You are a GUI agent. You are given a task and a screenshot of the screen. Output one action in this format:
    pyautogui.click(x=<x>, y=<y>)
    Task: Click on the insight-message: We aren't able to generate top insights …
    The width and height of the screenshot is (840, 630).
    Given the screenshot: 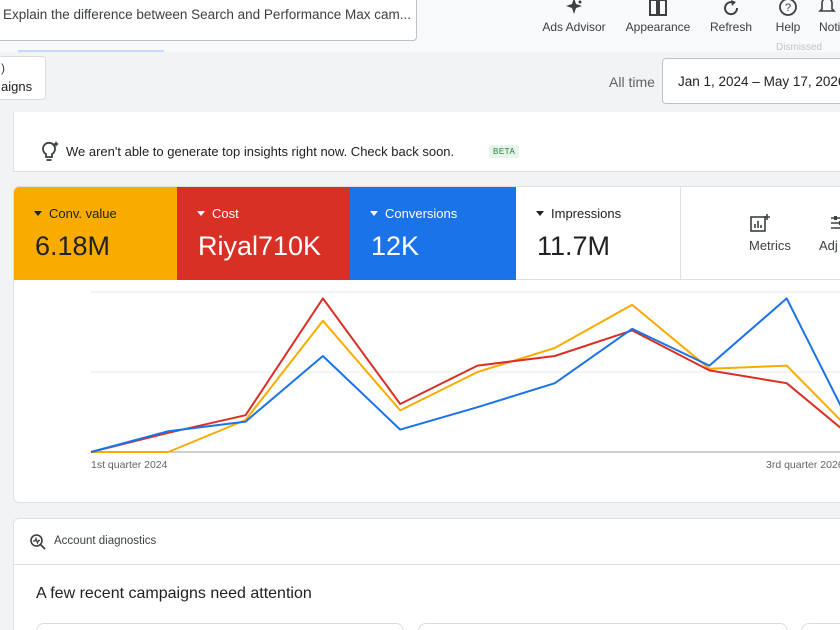 What is the action you would take?
    pyautogui.click(x=260, y=151)
    